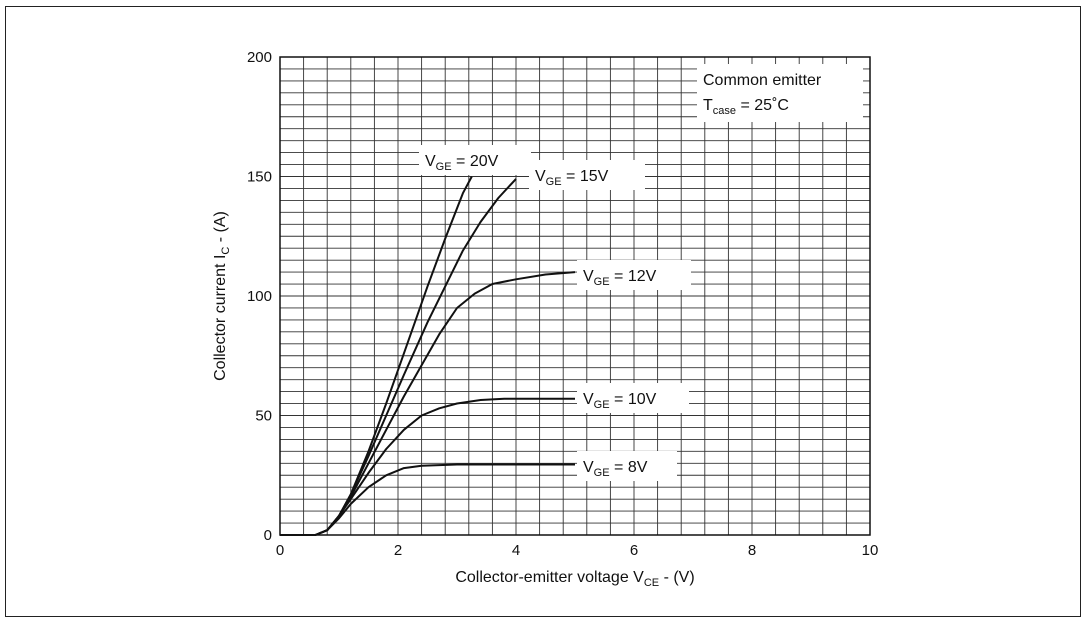  Describe the element at coordinates (574, 579) in the screenshot. I see `x-axis-title: Collector-emitter voltage VCE - (V)` at that location.